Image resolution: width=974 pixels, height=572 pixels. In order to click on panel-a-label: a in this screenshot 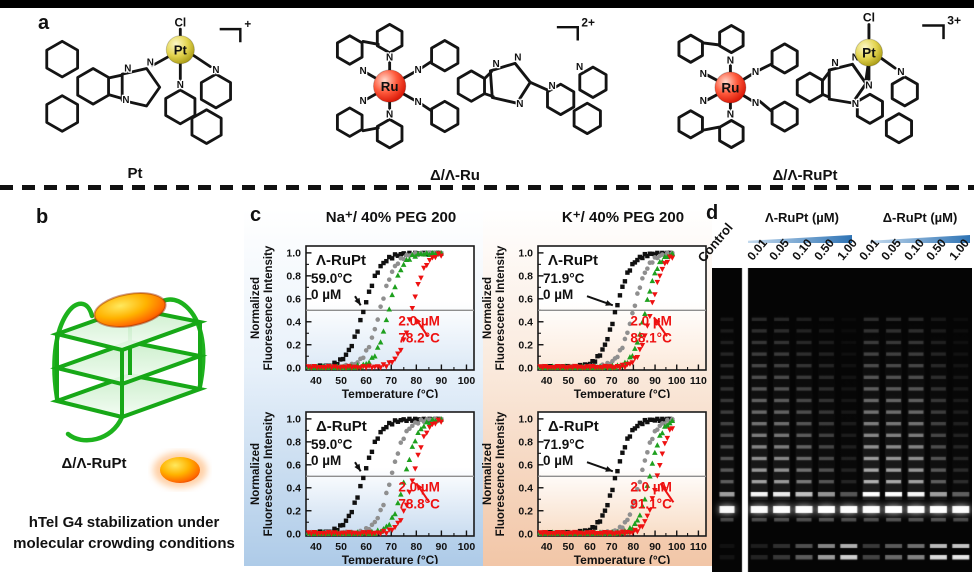, I will do `click(44, 23)`.